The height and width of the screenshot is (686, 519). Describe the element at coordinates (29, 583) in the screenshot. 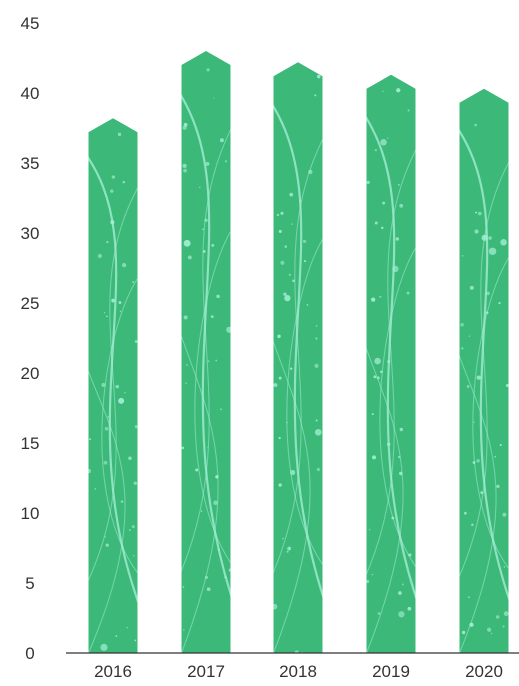

I see `y-tick-label: 5` at that location.